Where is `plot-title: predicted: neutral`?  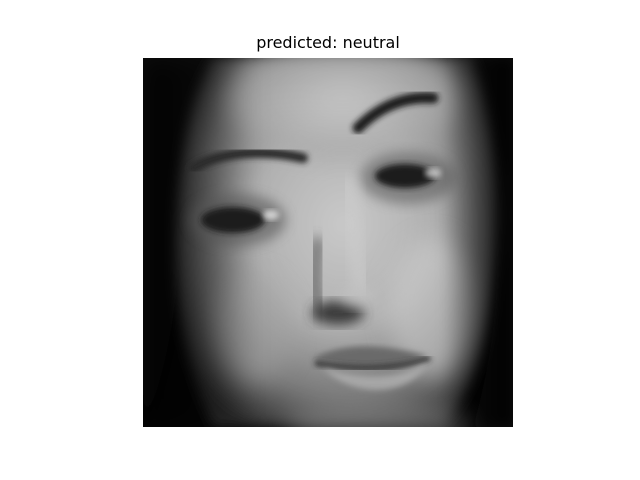 plot-title: predicted: neutral is located at coordinates (328, 42).